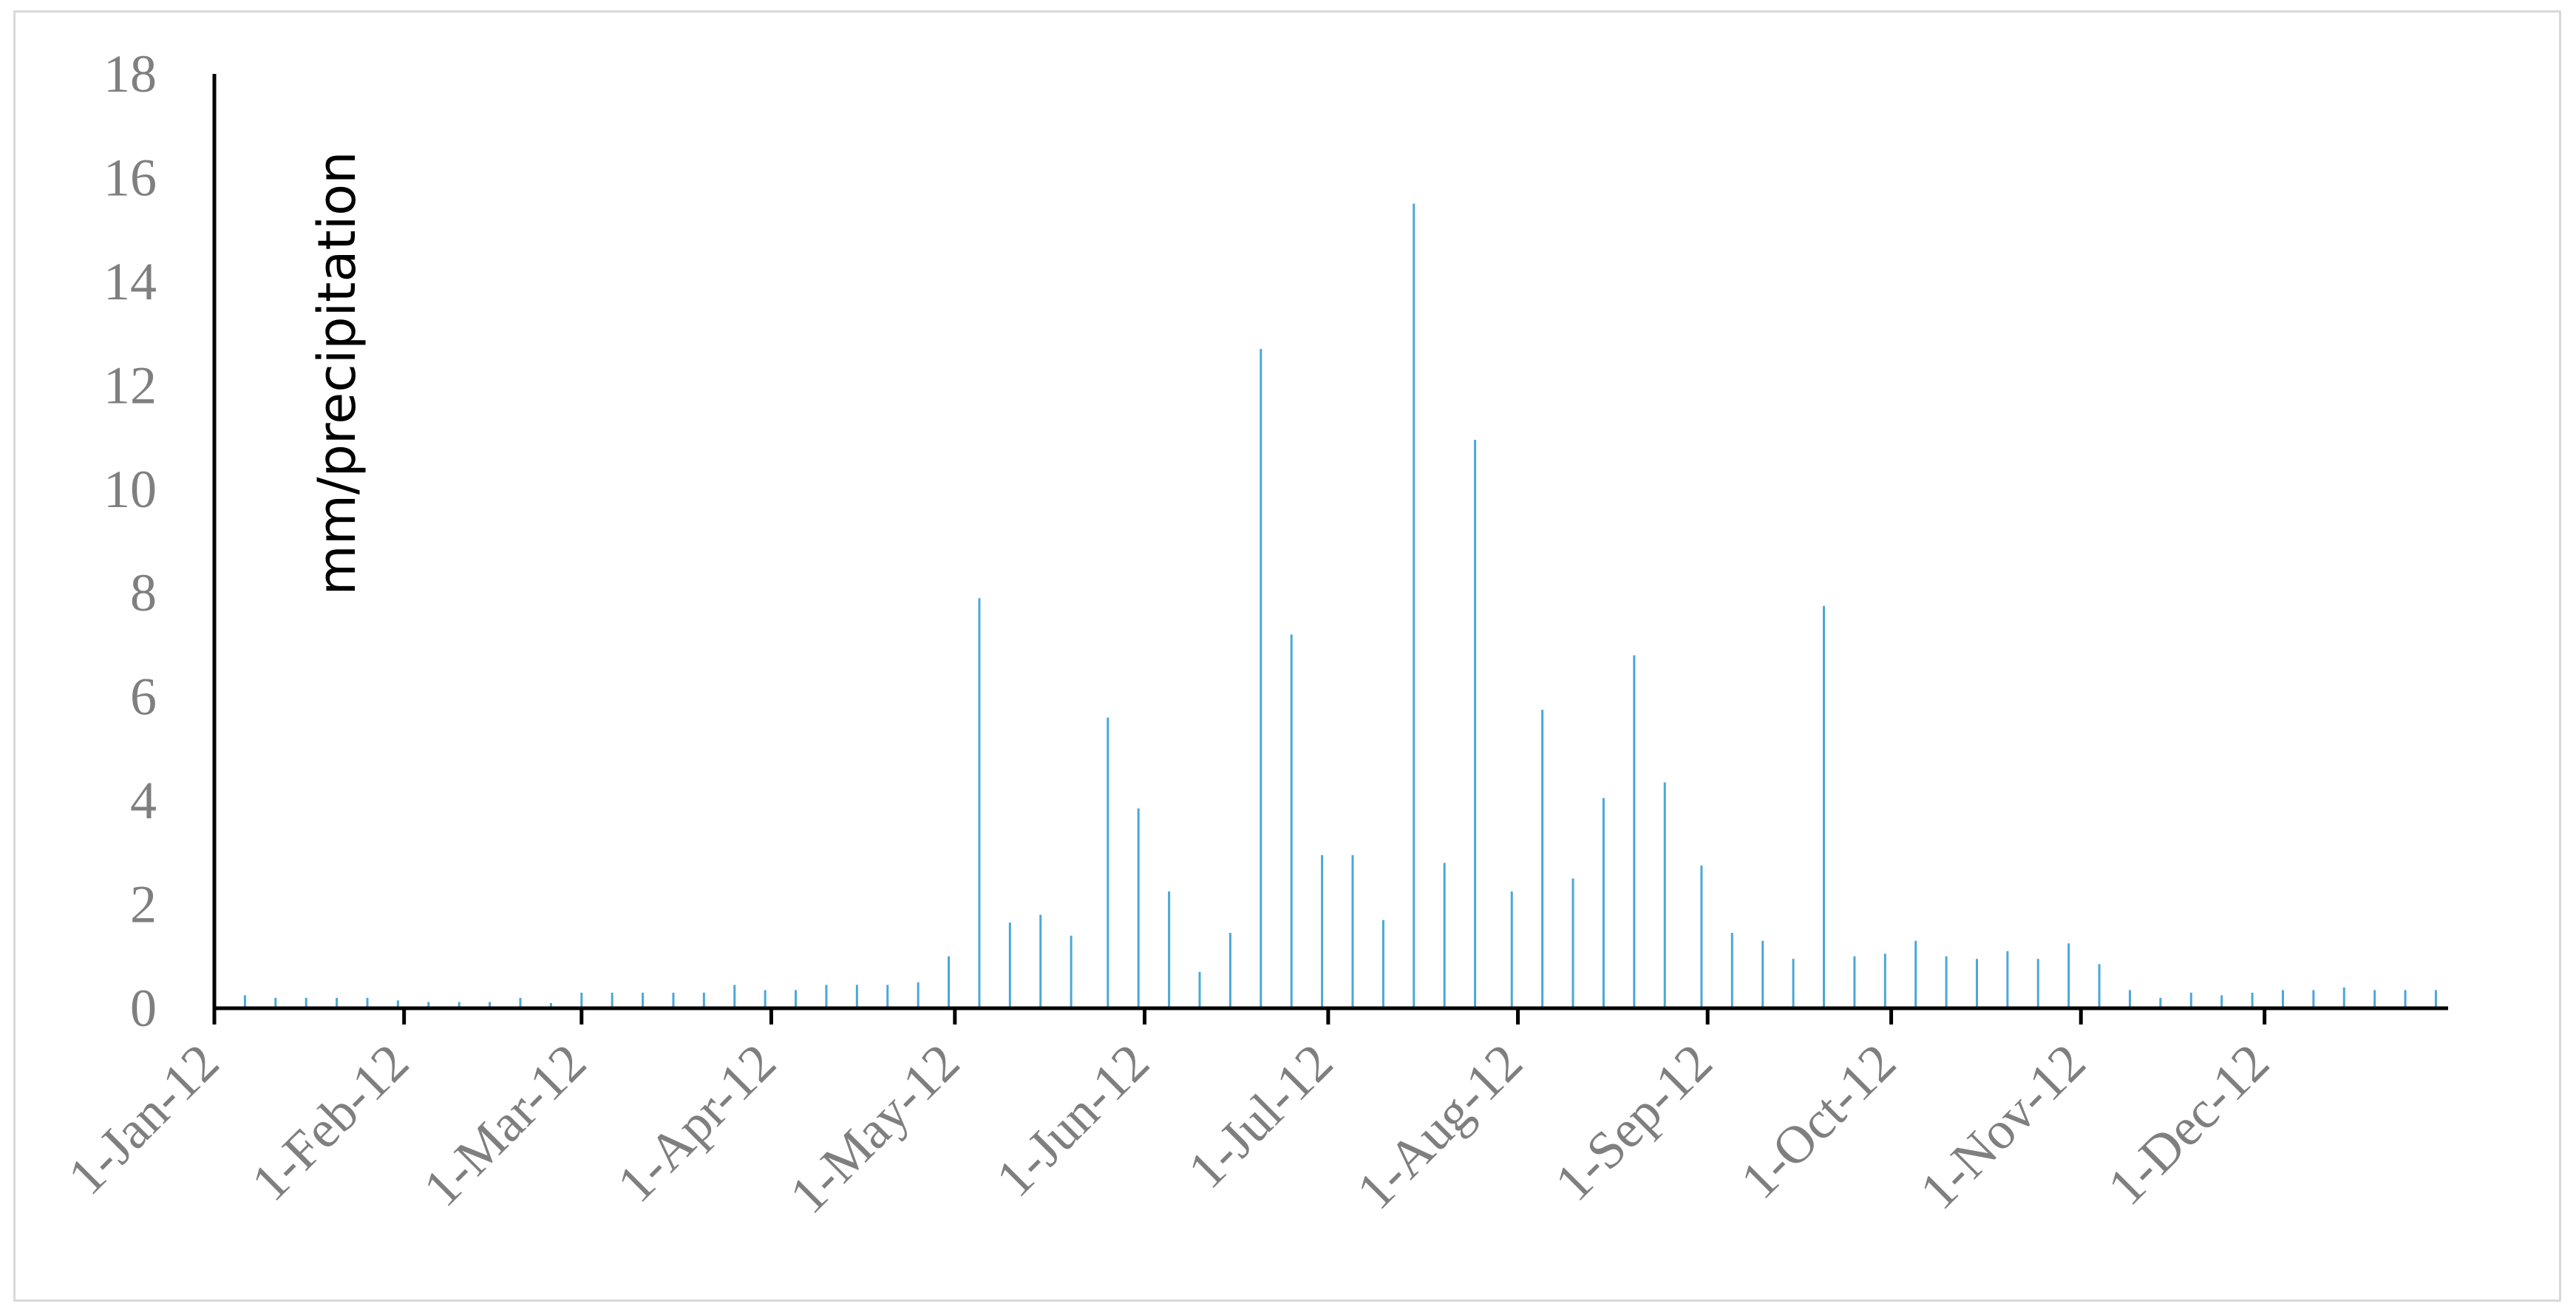 This screenshot has width=2576, height=1315. What do you see at coordinates (504, 1125) in the screenshot?
I see `x-tick-label: 1-Mar-12` at bounding box center [504, 1125].